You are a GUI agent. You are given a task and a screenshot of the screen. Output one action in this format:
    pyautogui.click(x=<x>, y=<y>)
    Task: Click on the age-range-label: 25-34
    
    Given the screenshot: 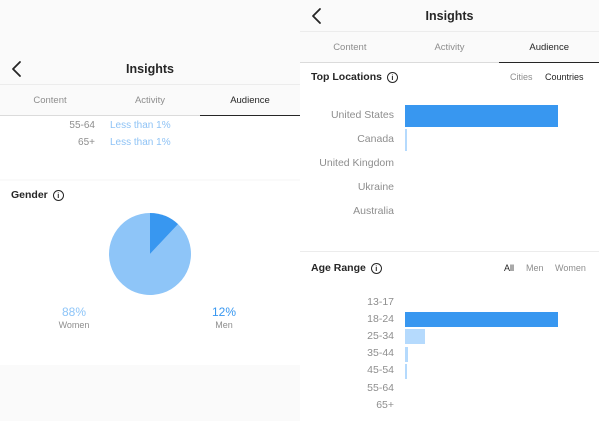 What is the action you would take?
    pyautogui.click(x=380, y=335)
    